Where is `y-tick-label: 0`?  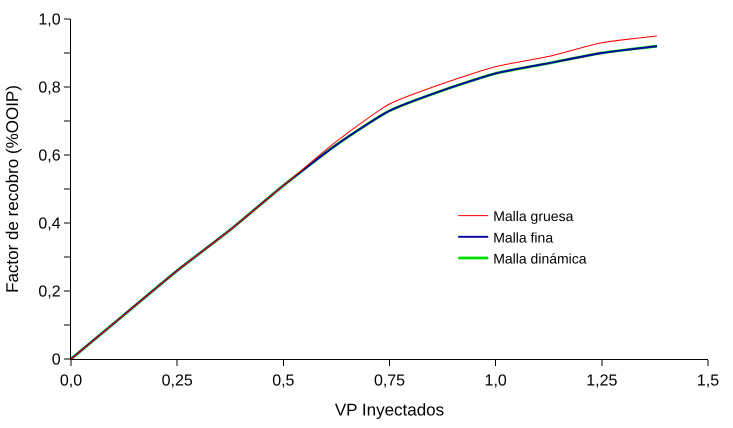
y-tick-label: 0 is located at coordinates (56, 360).